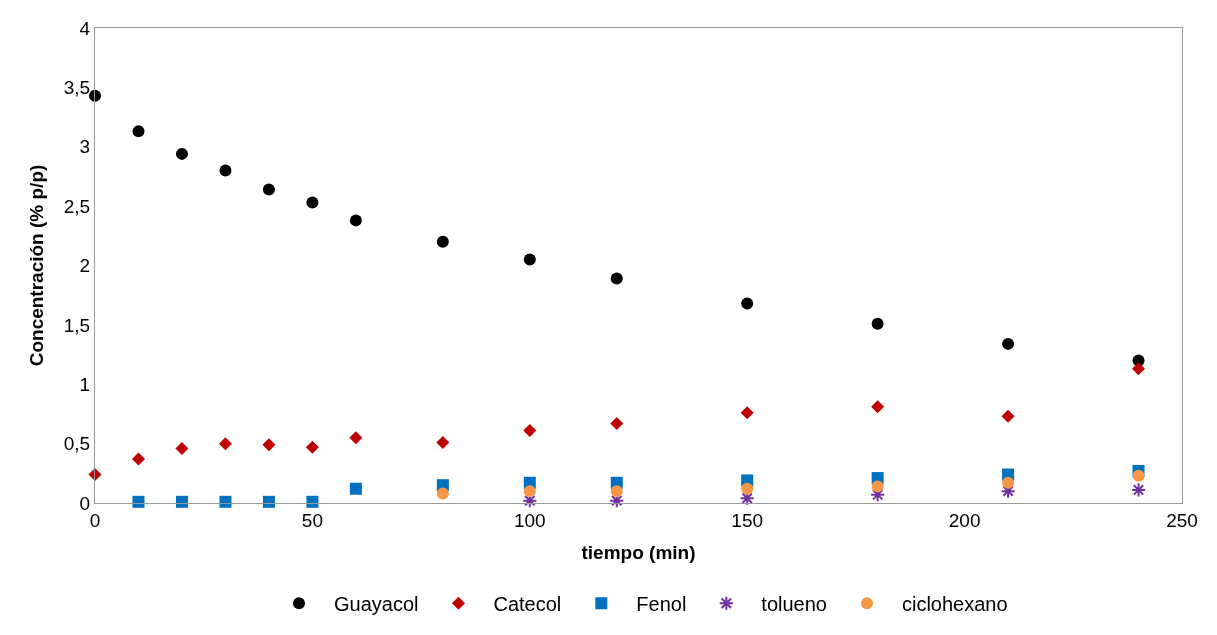  What do you see at coordinates (77, 88) in the screenshot?
I see `y-tick-label: 3,5` at bounding box center [77, 88].